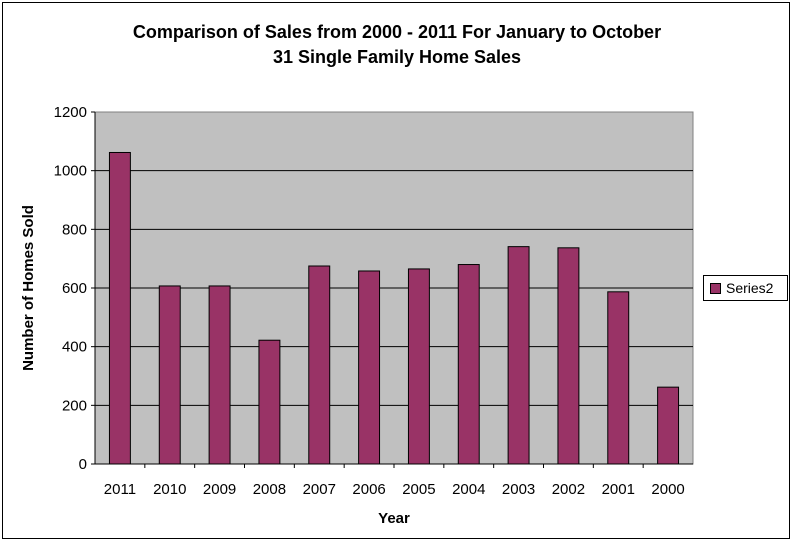 The image size is (794, 543). What do you see at coordinates (518, 489) in the screenshot?
I see `x-tick-label: 2003` at bounding box center [518, 489].